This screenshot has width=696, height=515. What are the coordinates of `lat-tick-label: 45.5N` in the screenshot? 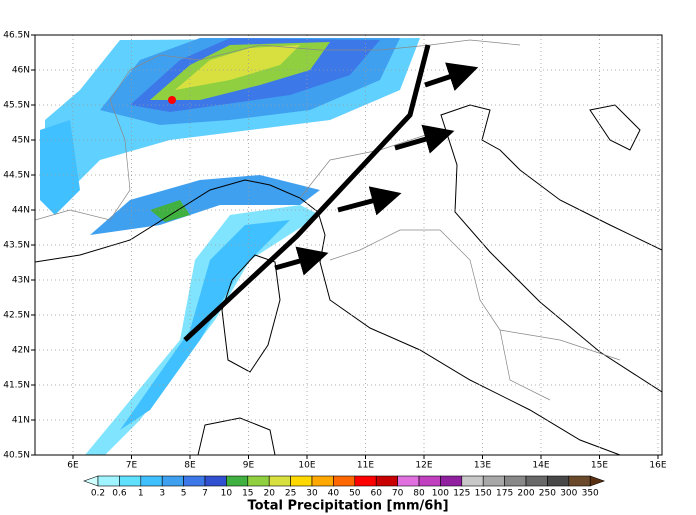 It's located at (16, 106).